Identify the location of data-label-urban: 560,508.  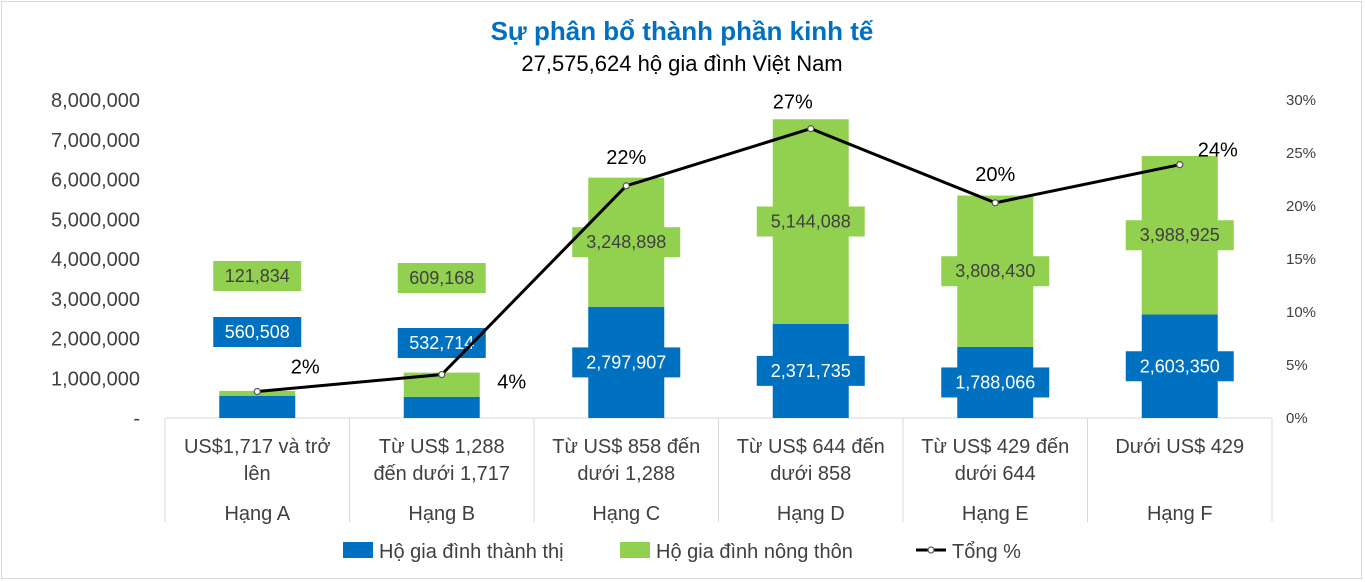
(257, 332).